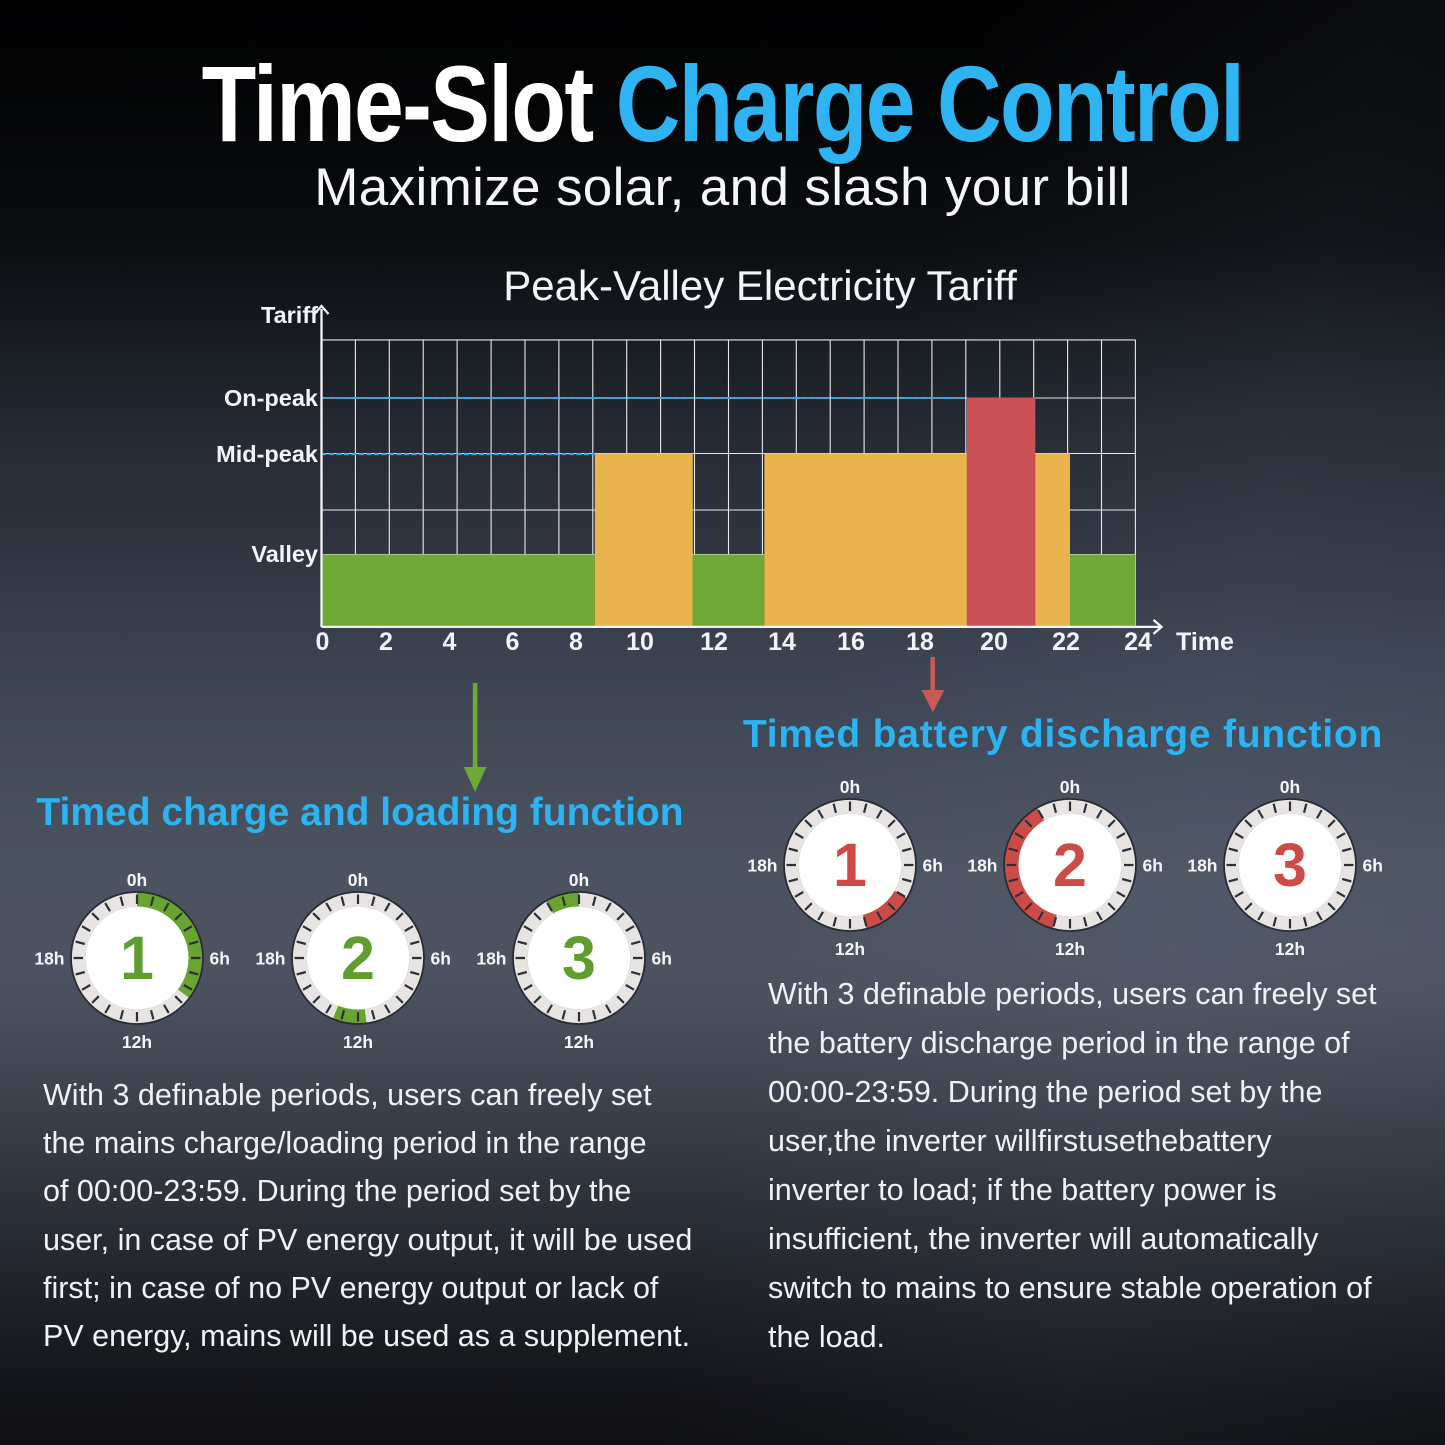  What do you see at coordinates (1138, 642) in the screenshot?
I see `svg-text: 24` at bounding box center [1138, 642].